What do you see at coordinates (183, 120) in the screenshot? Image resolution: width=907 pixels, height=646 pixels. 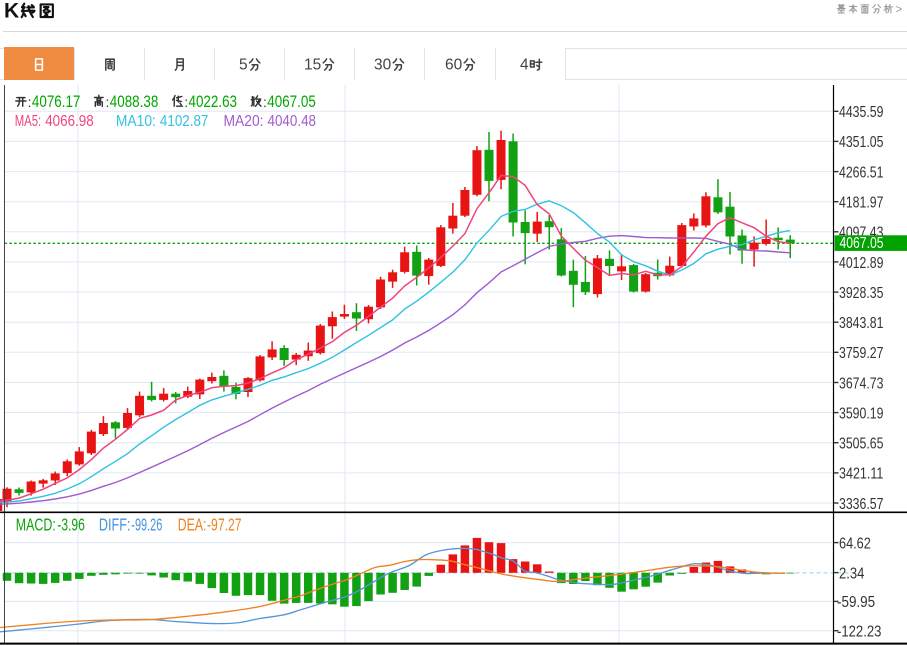 I see `svg-text: 4102.87` at bounding box center [183, 120].